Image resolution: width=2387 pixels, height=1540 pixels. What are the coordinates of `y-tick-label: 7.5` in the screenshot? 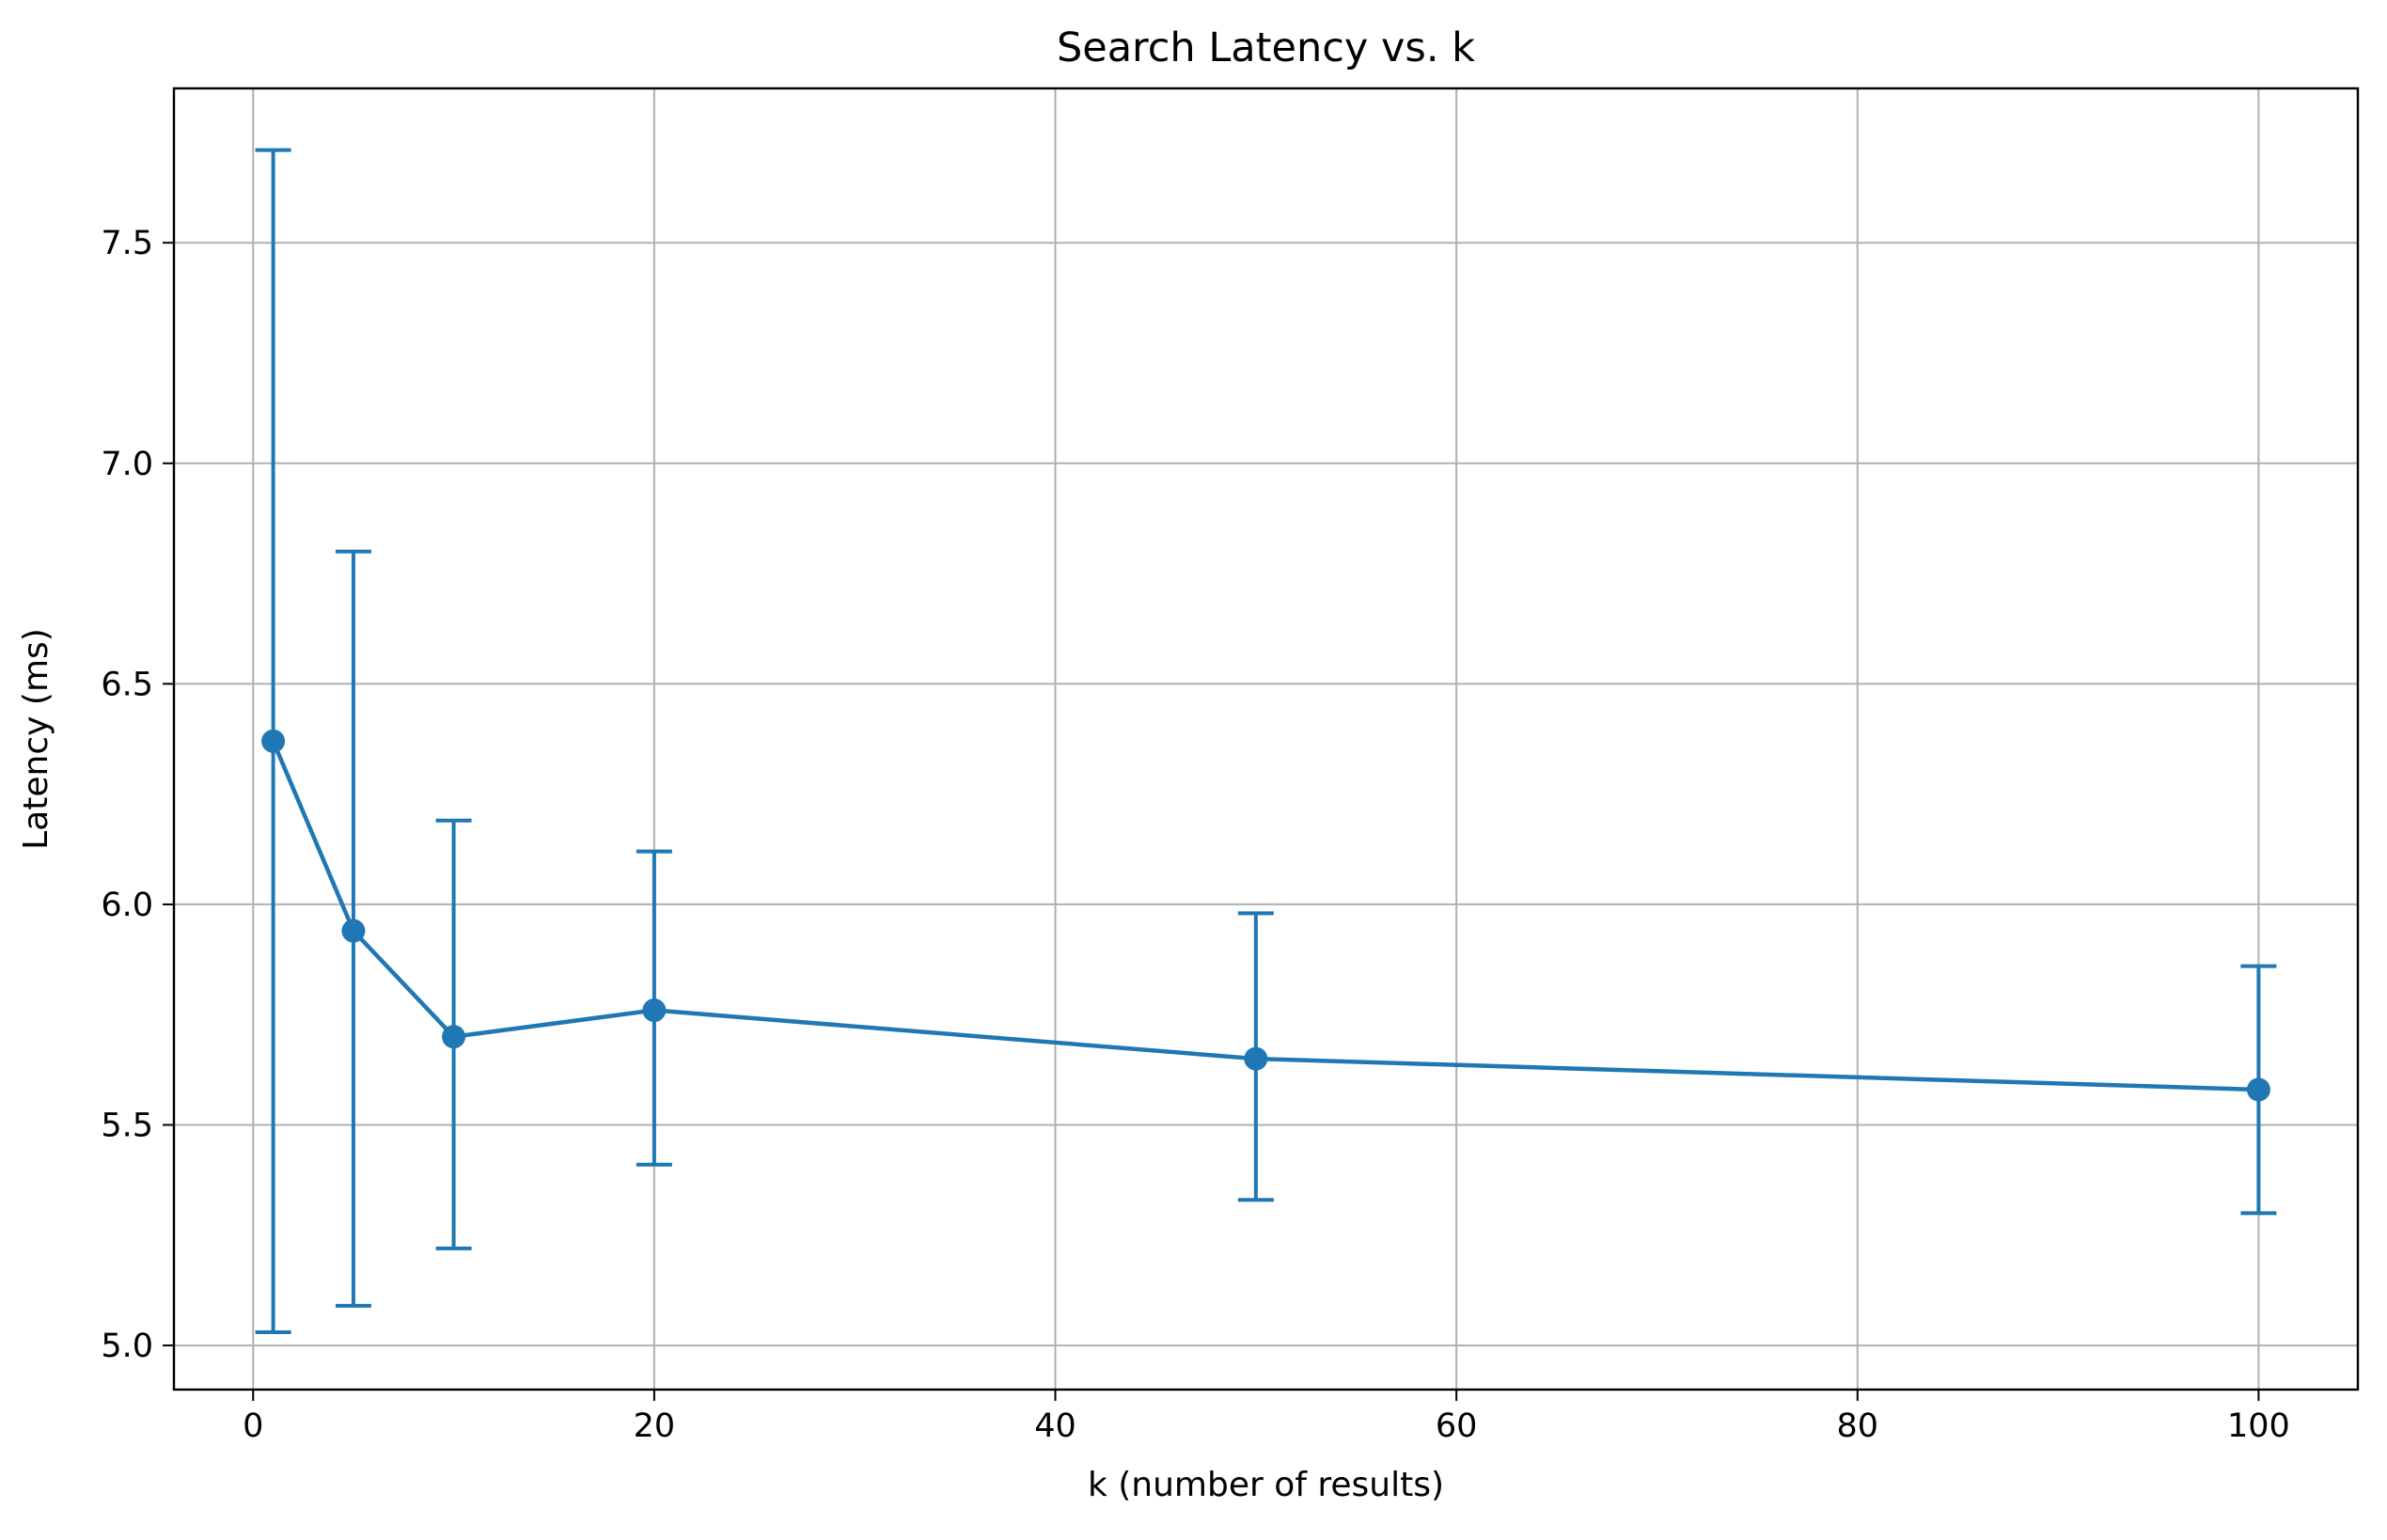 It's located at (127, 243).